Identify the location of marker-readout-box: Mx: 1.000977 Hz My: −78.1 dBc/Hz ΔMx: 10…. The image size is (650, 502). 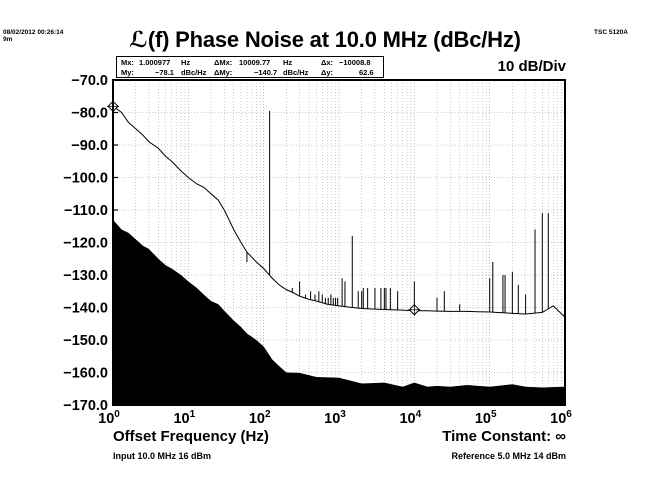
(250, 67).